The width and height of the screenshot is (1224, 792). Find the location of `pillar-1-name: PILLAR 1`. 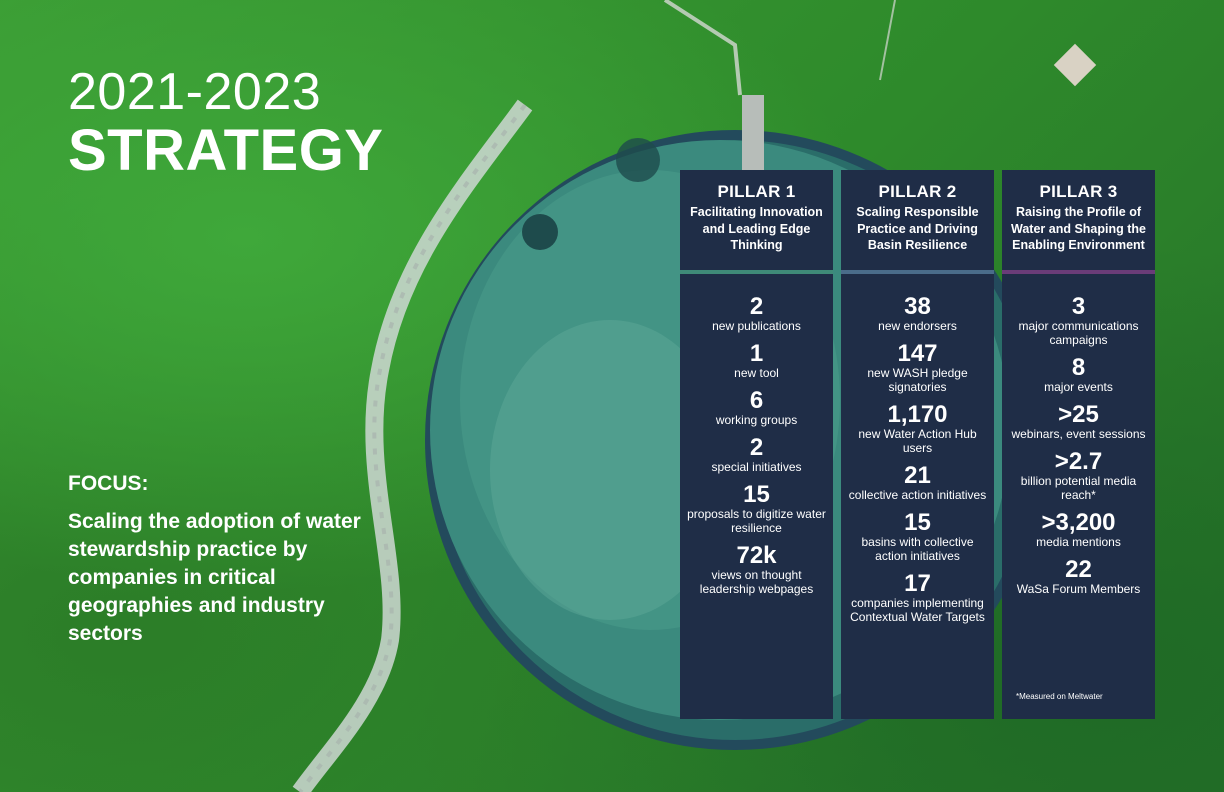

pillar-1-name: PILLAR 1 is located at coordinates (756, 191).